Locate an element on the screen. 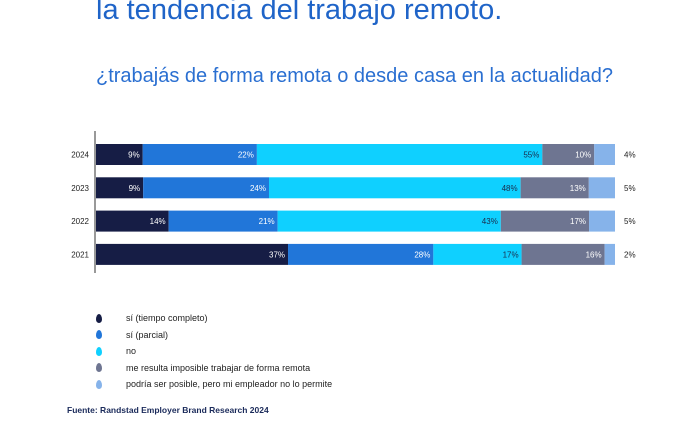 The width and height of the screenshot is (700, 426). data-label: 48% is located at coordinates (510, 188).